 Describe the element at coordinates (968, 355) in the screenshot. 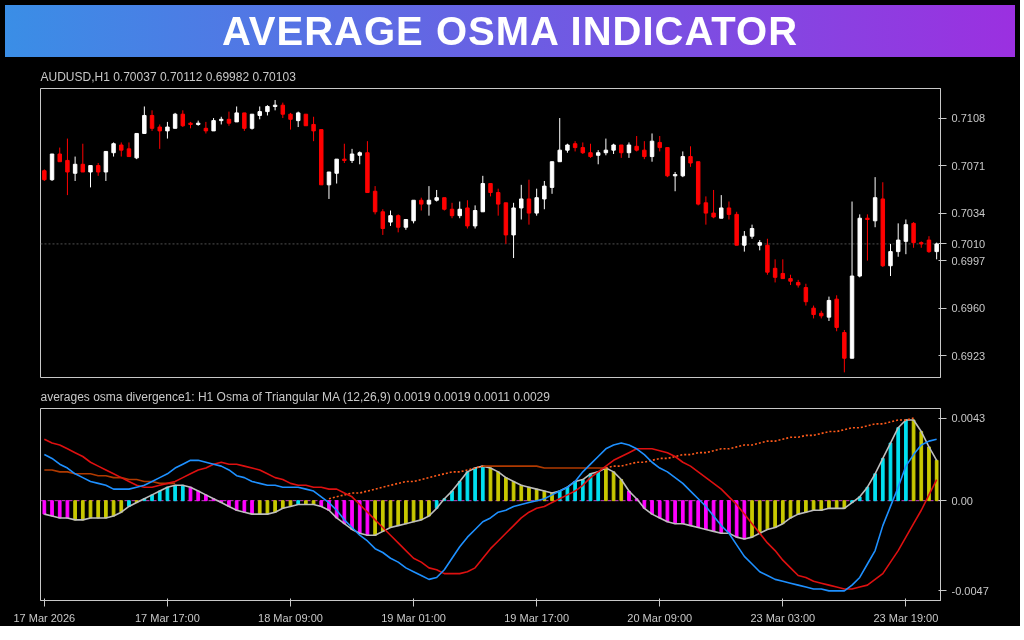

I see `y-tick-label: 0.6923` at that location.